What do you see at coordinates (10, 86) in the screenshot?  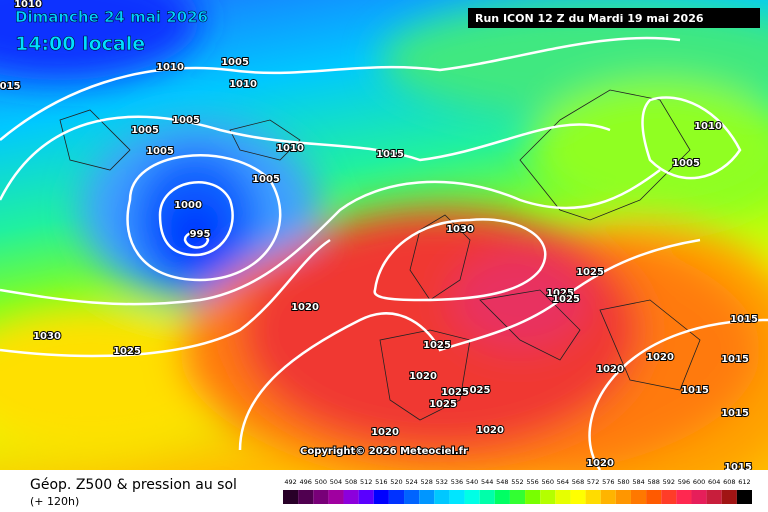 I see `isobar-label: 015` at bounding box center [10, 86].